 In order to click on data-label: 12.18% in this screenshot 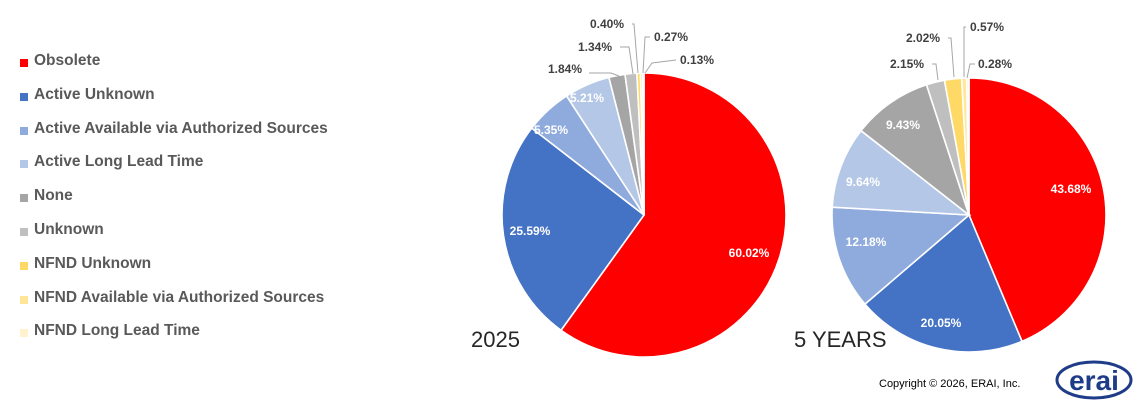, I will do `click(866, 242)`.